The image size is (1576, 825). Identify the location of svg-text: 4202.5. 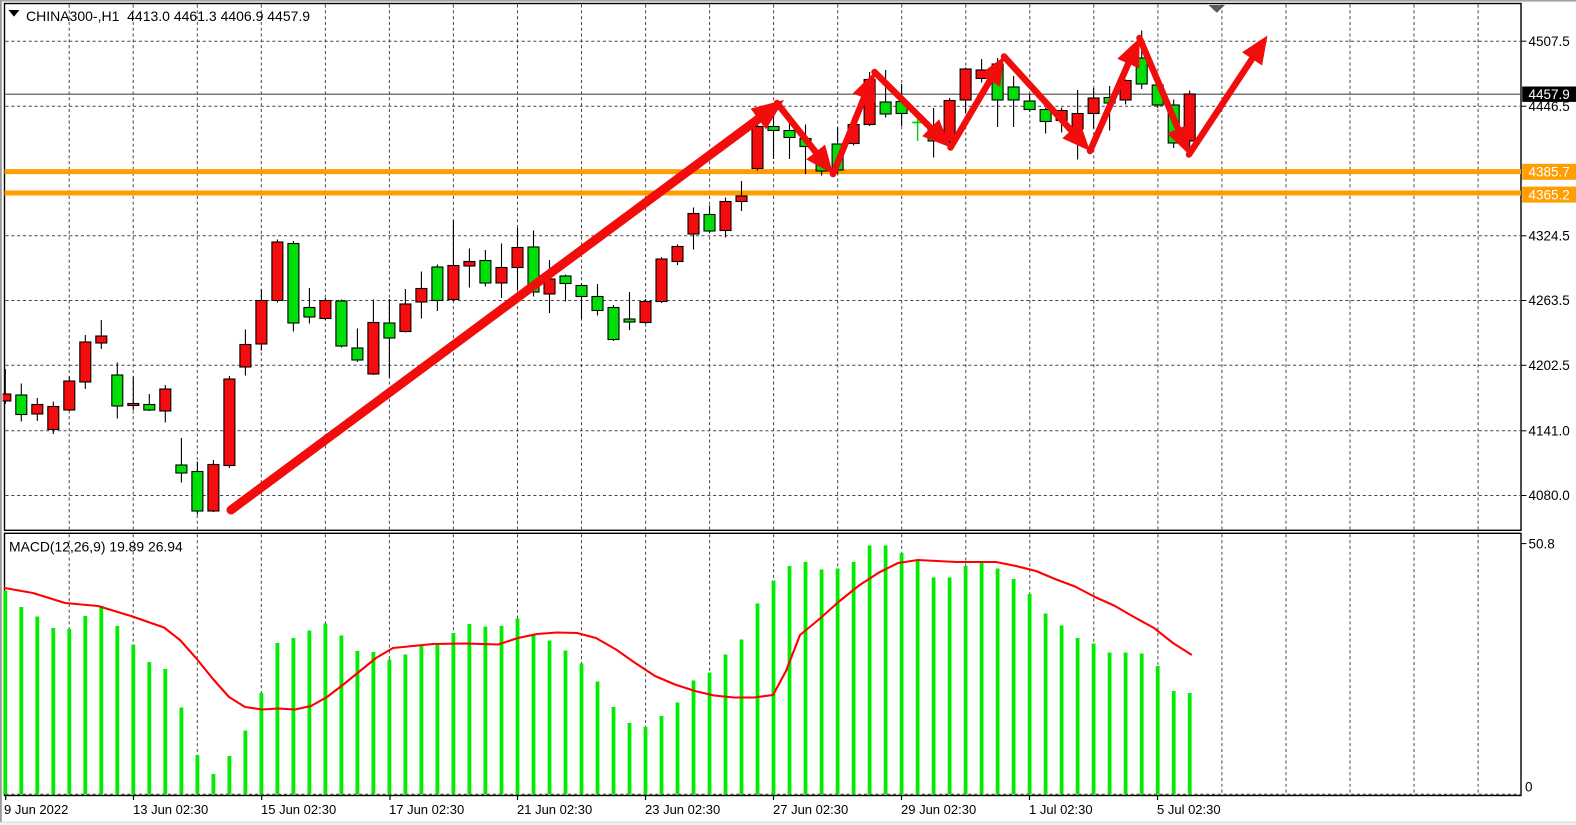
(1549, 365).